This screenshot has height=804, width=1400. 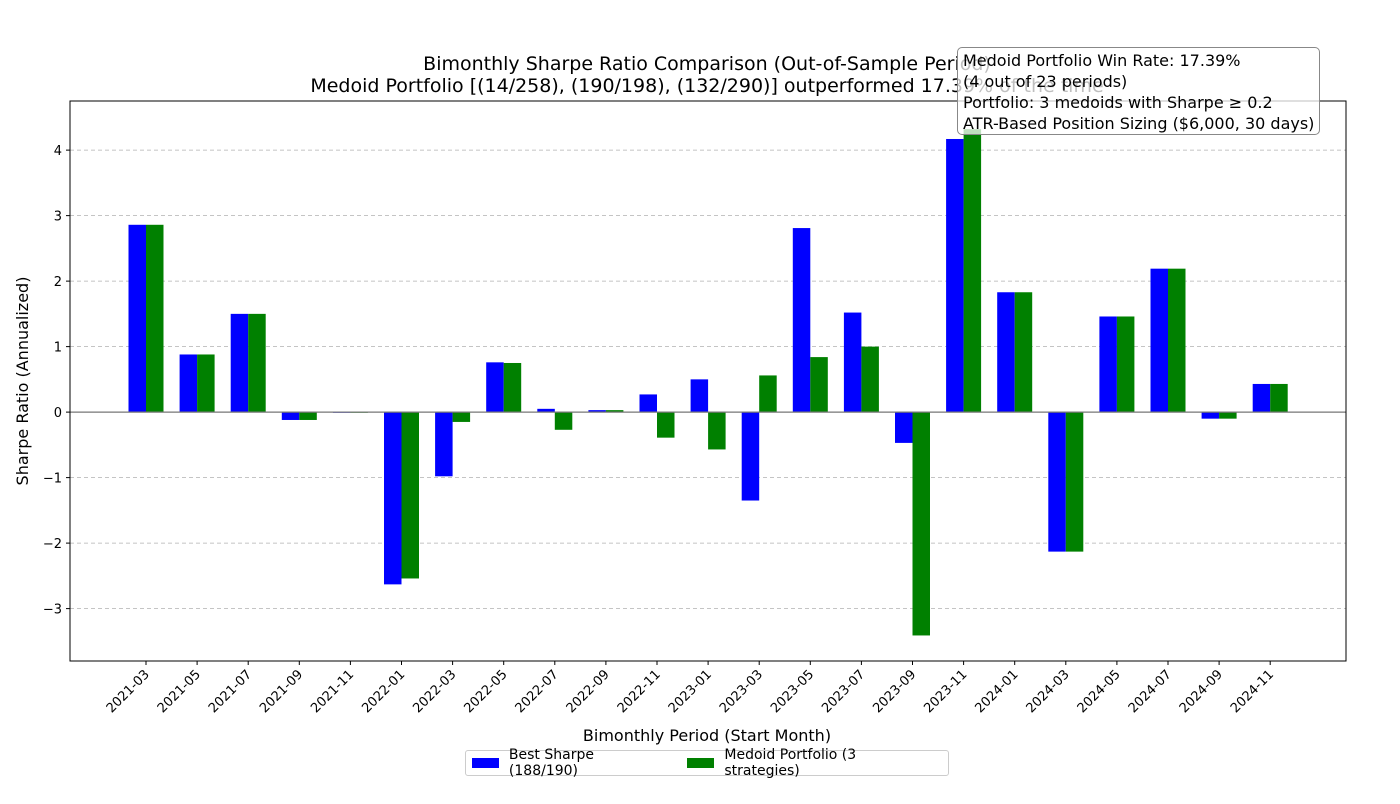 I want to click on y-tick-label: −1, so click(x=52, y=479).